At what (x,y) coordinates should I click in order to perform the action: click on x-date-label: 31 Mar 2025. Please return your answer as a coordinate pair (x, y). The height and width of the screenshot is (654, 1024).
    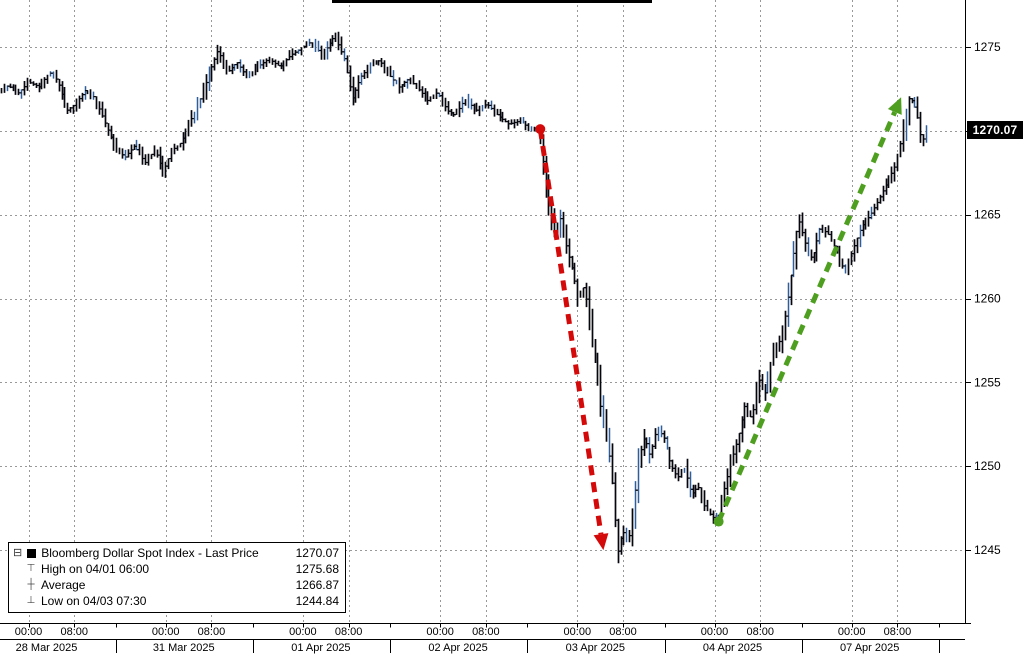
    Looking at the image, I should click on (184, 648).